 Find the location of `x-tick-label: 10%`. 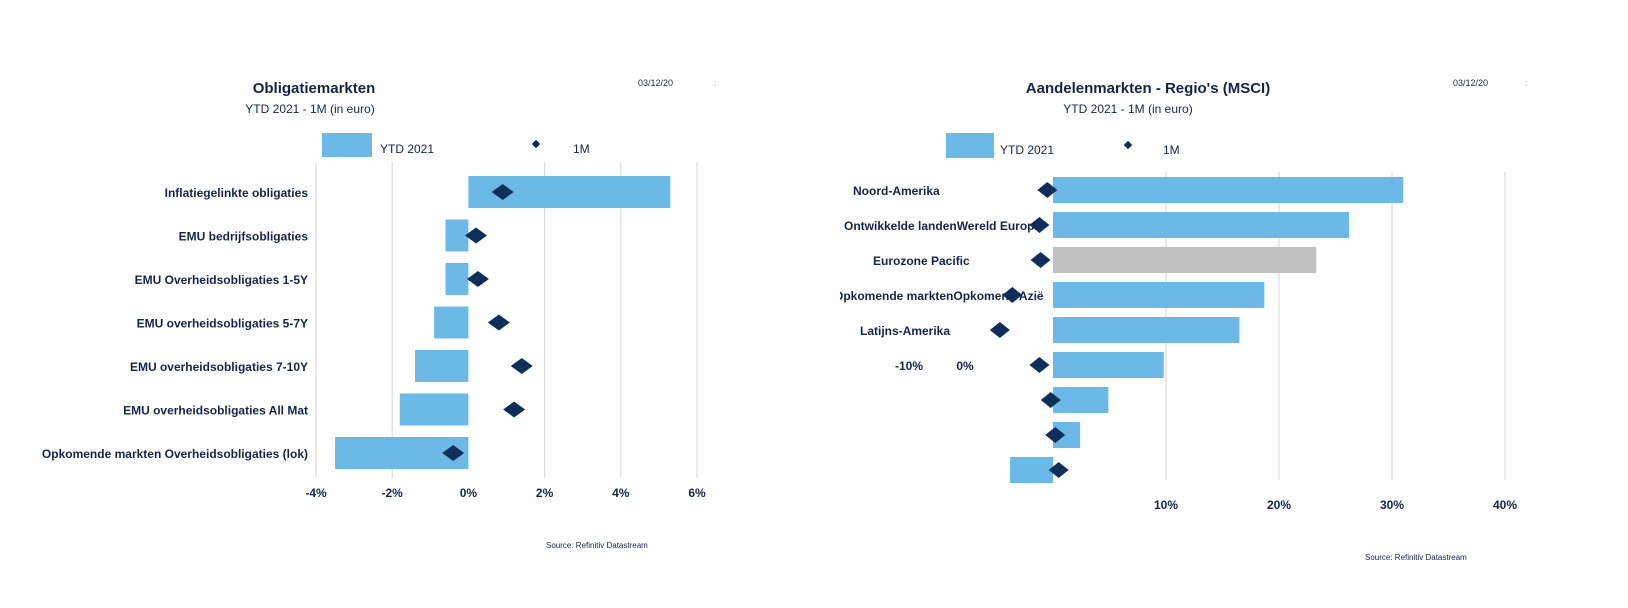

x-tick-label: 10% is located at coordinates (1166, 505).